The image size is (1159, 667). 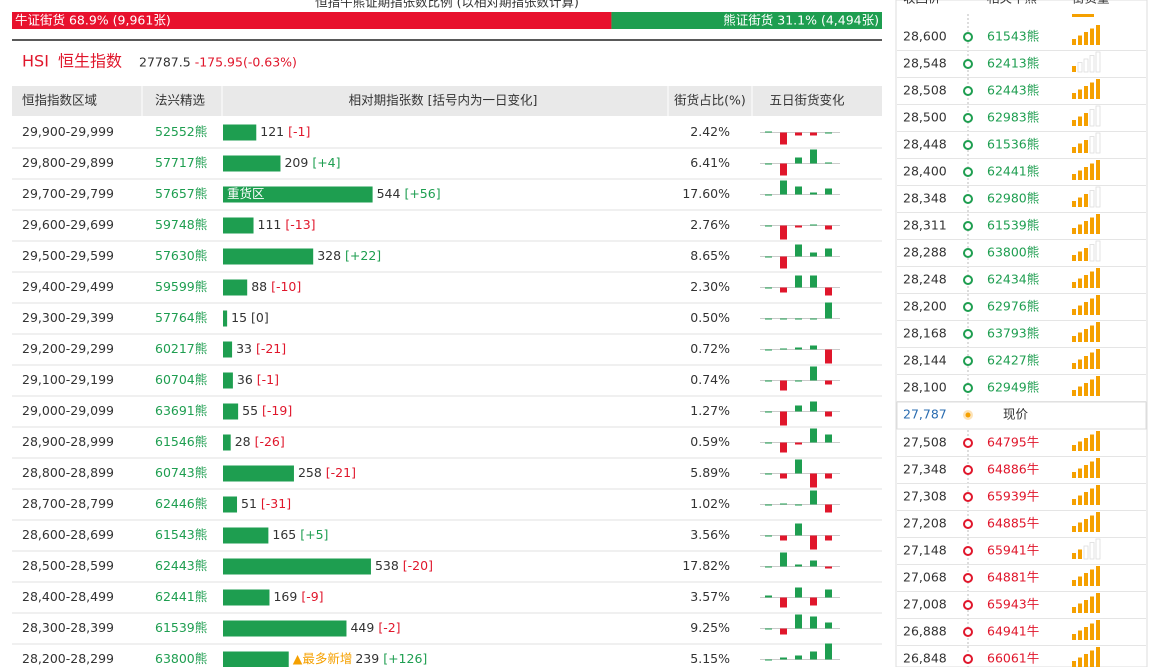 I want to click on code: 61539熊, so click(x=181, y=627).